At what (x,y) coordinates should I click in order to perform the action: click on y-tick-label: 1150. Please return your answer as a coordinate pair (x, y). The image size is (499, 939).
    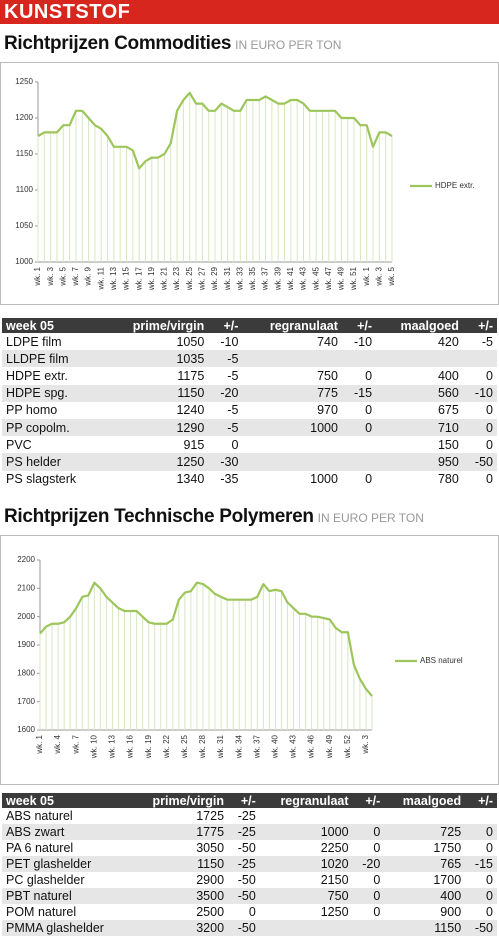
    Looking at the image, I should click on (25, 153).